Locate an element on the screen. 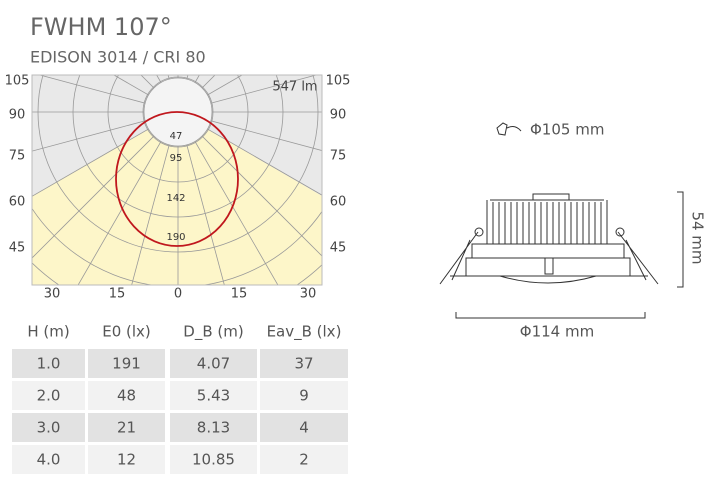 Image resolution: width=725 pixels, height=492 pixels. title: FWHM 107° is located at coordinates (101, 27).